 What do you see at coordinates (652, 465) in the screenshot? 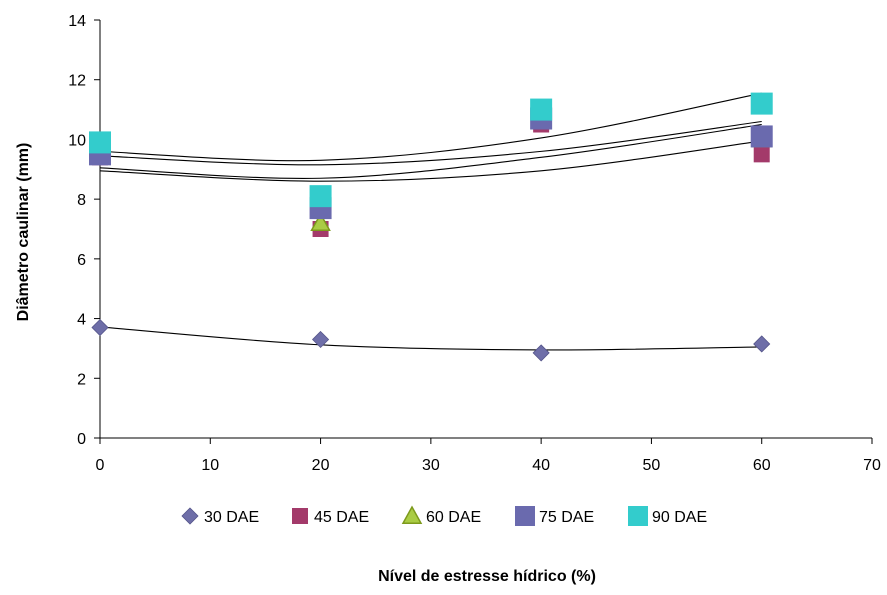
I see `x-tick-label: 50` at bounding box center [652, 465].